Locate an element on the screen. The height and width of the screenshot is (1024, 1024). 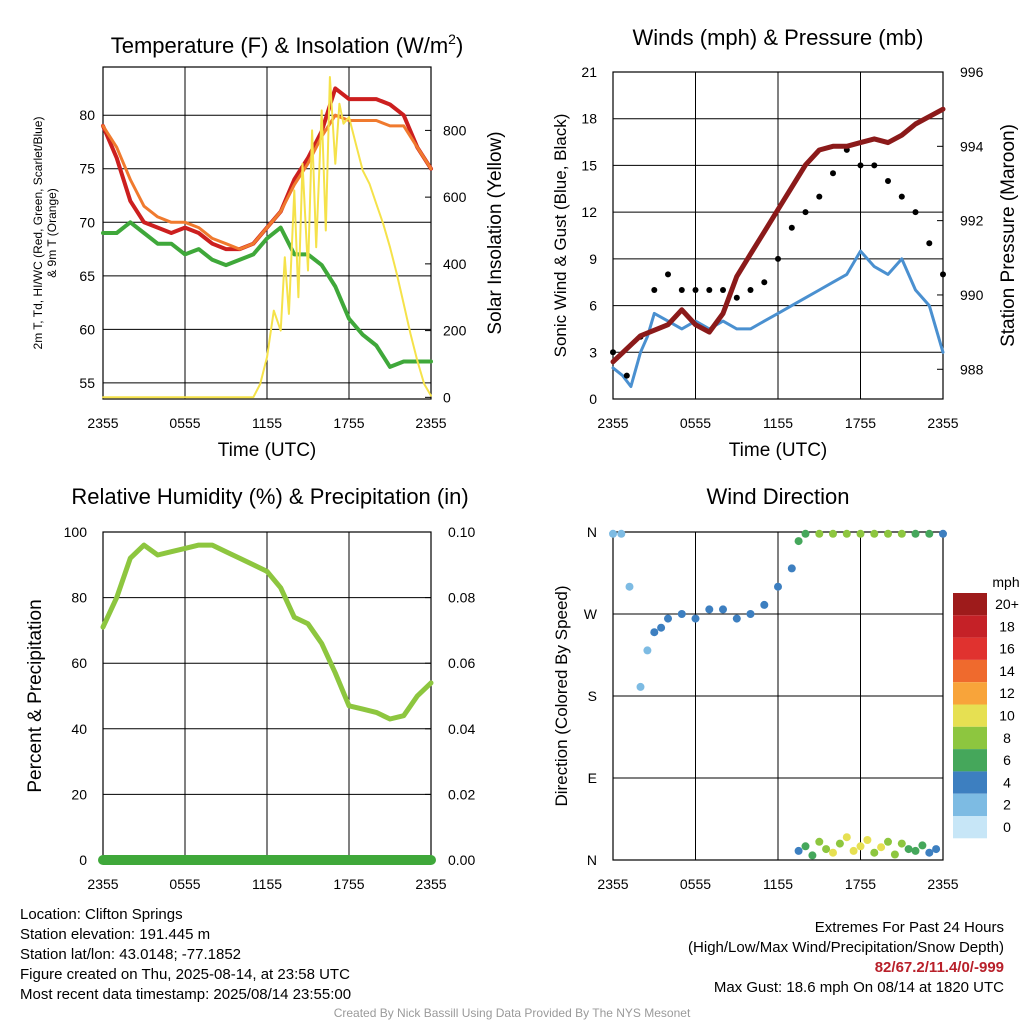
rh-series-humidity is located at coordinates (267, 632).